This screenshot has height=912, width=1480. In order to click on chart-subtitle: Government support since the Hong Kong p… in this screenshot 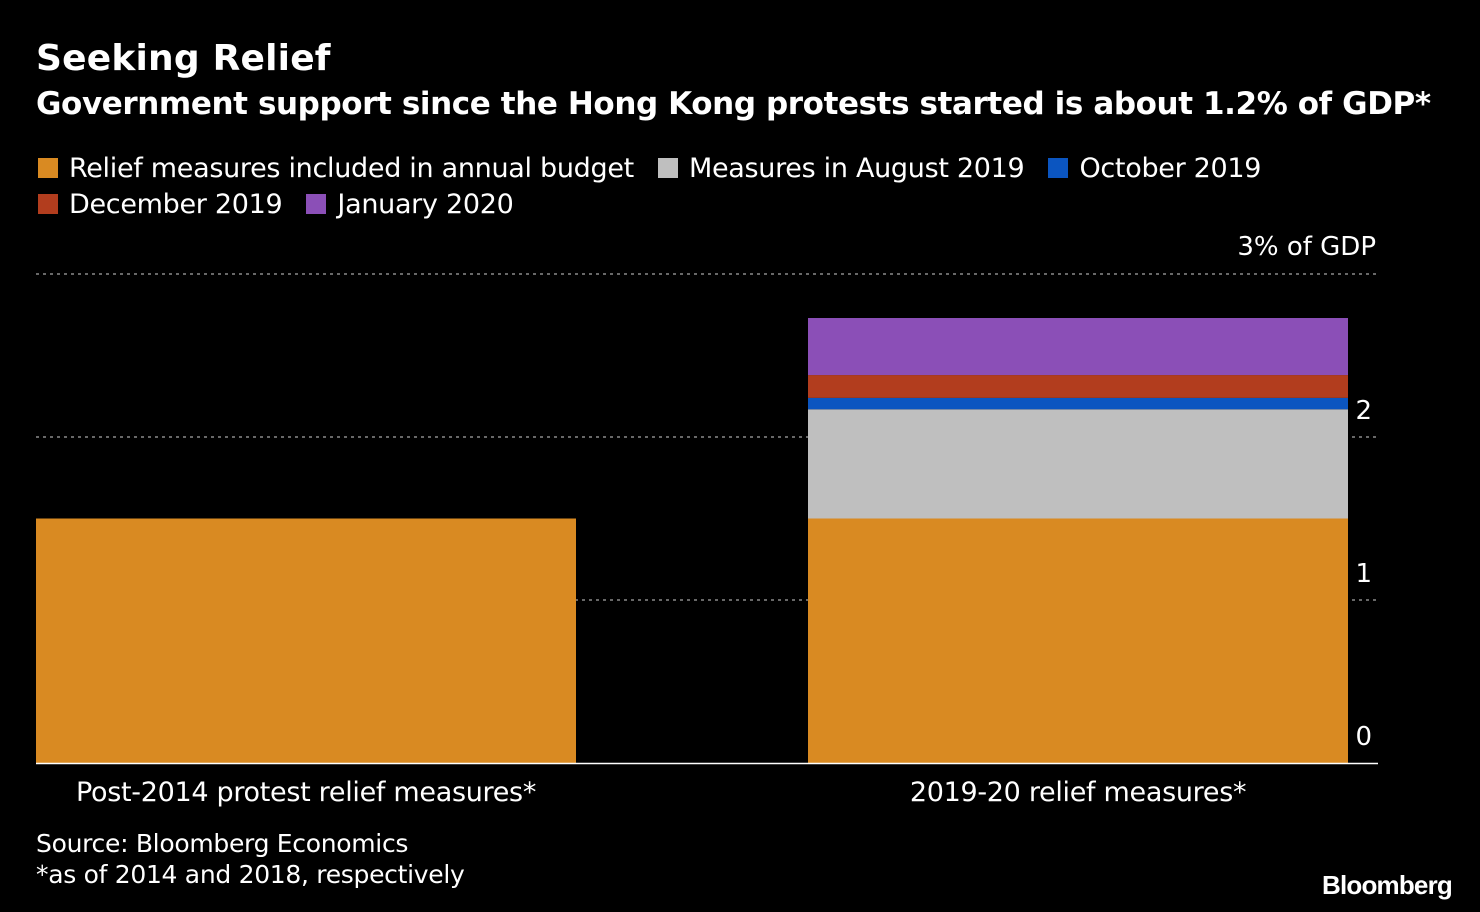, I will do `click(733, 104)`.